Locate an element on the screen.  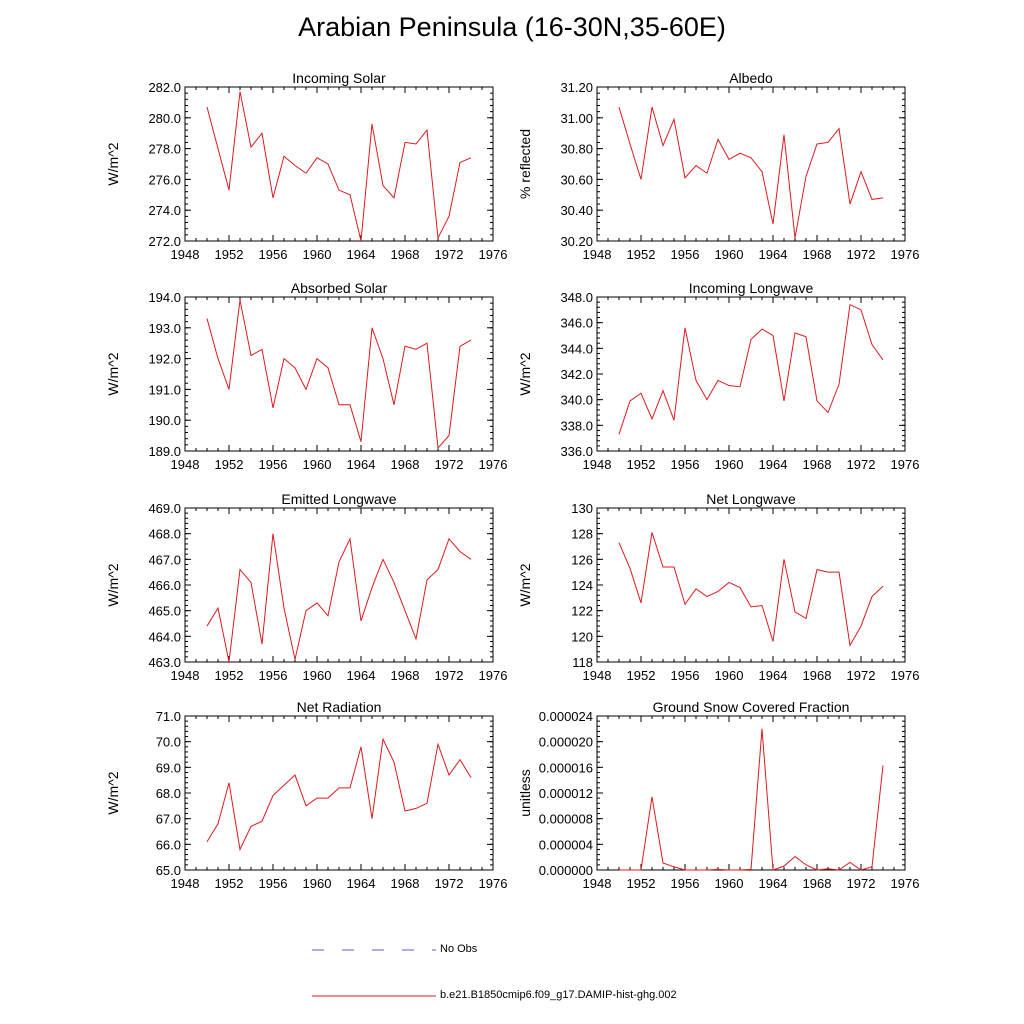
y-tick-label: 69.0 is located at coordinates (168, 767).